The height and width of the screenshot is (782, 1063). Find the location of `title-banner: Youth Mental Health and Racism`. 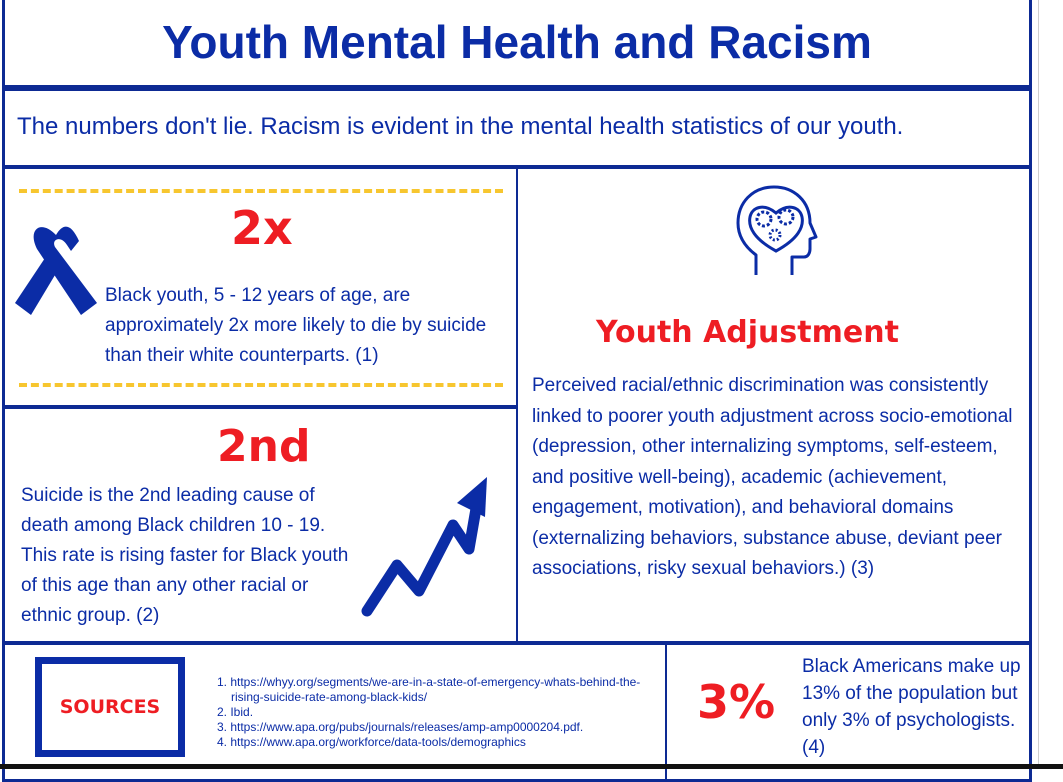

title-banner: Youth Mental Health and Racism is located at coordinates (517, 44).